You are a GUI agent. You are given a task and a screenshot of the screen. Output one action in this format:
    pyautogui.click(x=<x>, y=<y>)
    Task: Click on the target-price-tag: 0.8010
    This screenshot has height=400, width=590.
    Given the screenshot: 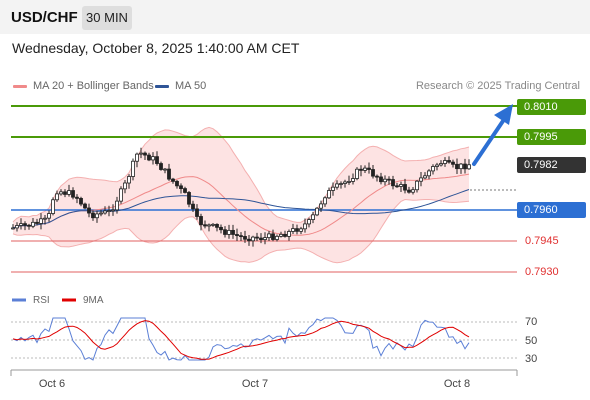 What is the action you would take?
    pyautogui.click(x=551, y=107)
    